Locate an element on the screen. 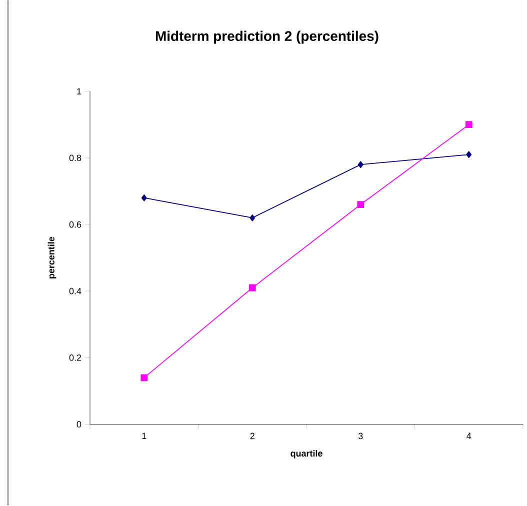 This screenshot has height=506, width=527. chart-title: Midterm prediction 2 (percentiles) is located at coordinates (267, 37).